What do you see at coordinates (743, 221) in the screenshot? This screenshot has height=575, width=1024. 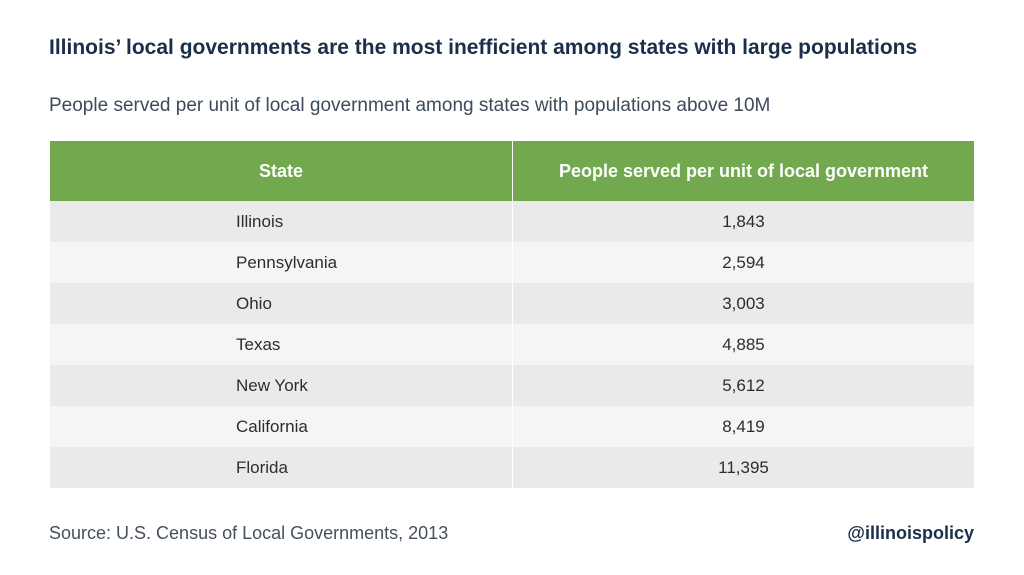 I see `cell-value: 1,843` at bounding box center [743, 221].